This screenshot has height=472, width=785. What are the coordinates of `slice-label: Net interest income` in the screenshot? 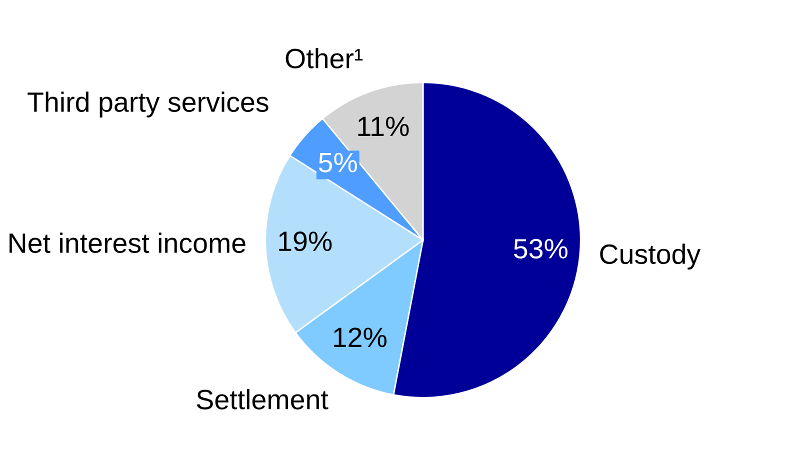 It's located at (128, 242).